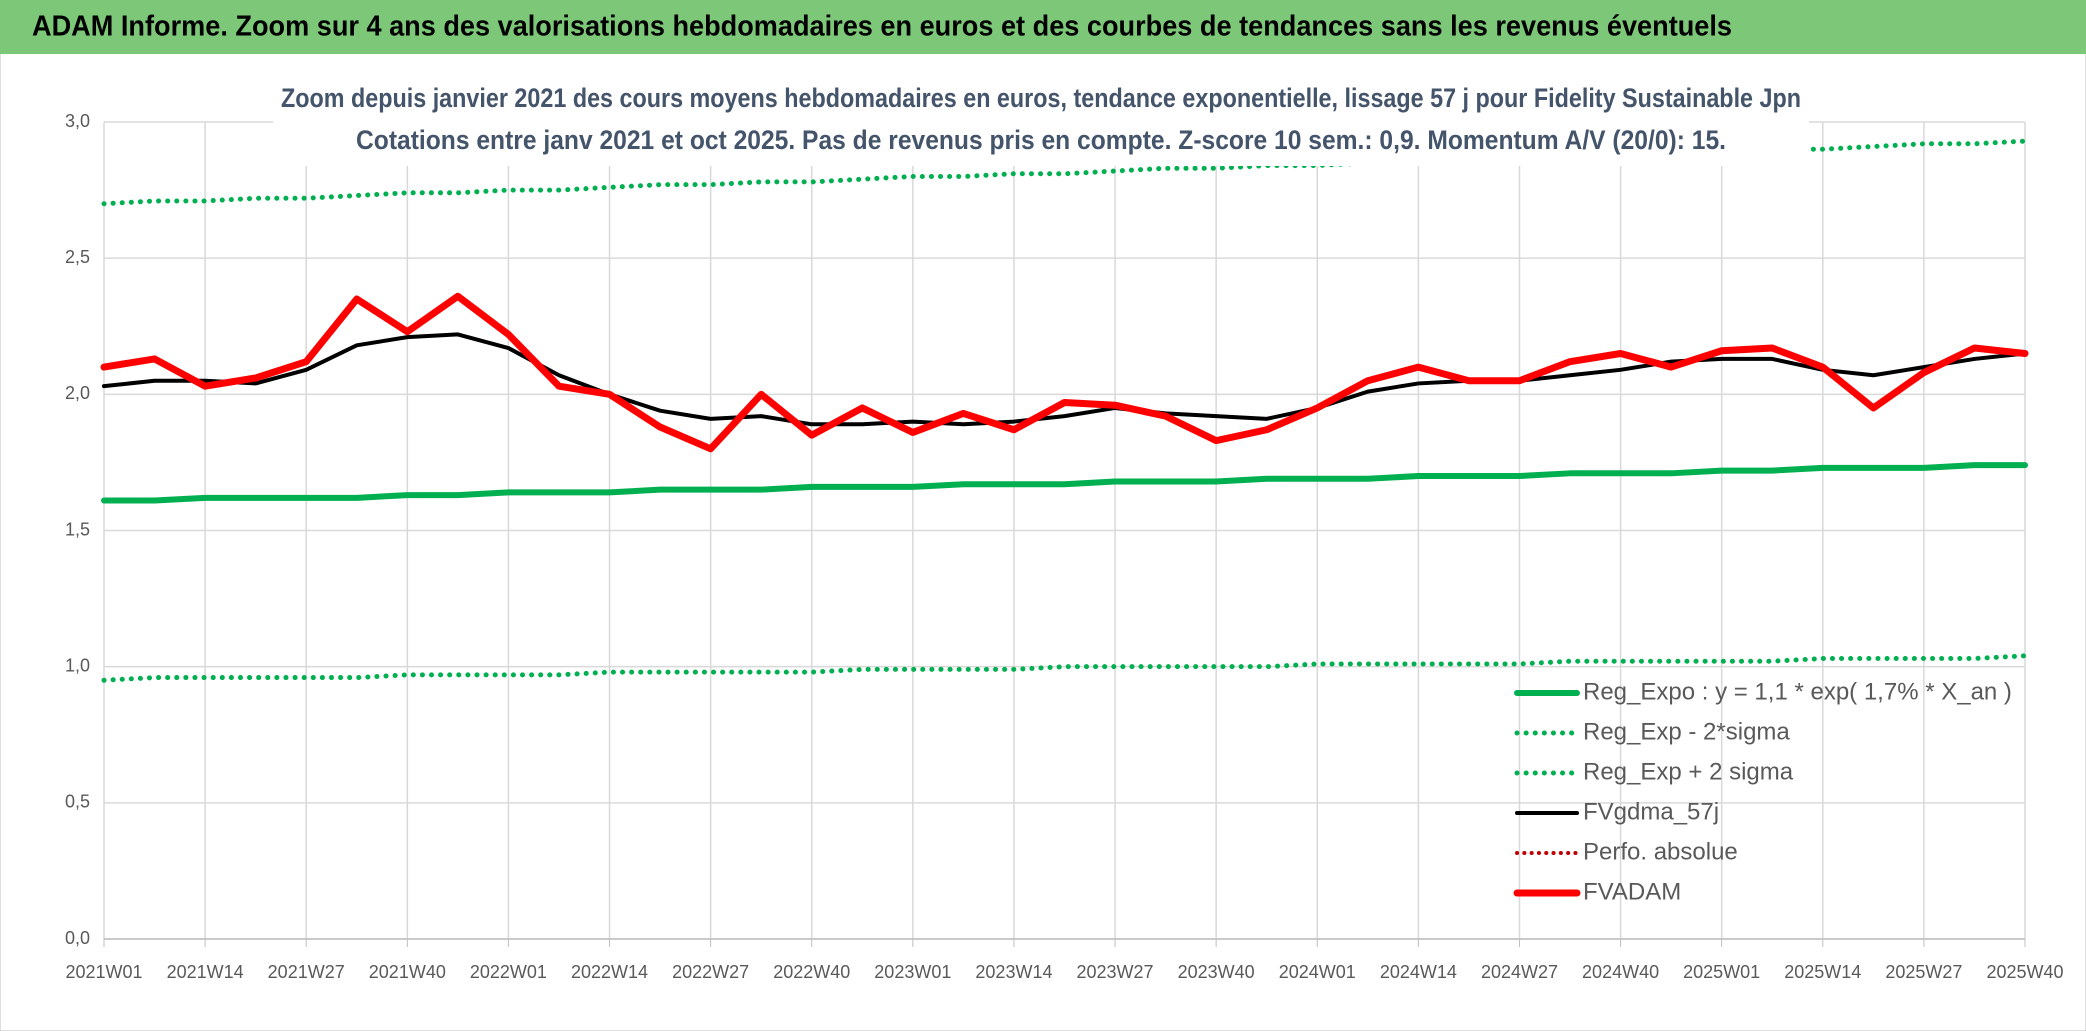  What do you see at coordinates (77, 802) in the screenshot?
I see `y-tick-label: 0,5` at bounding box center [77, 802].